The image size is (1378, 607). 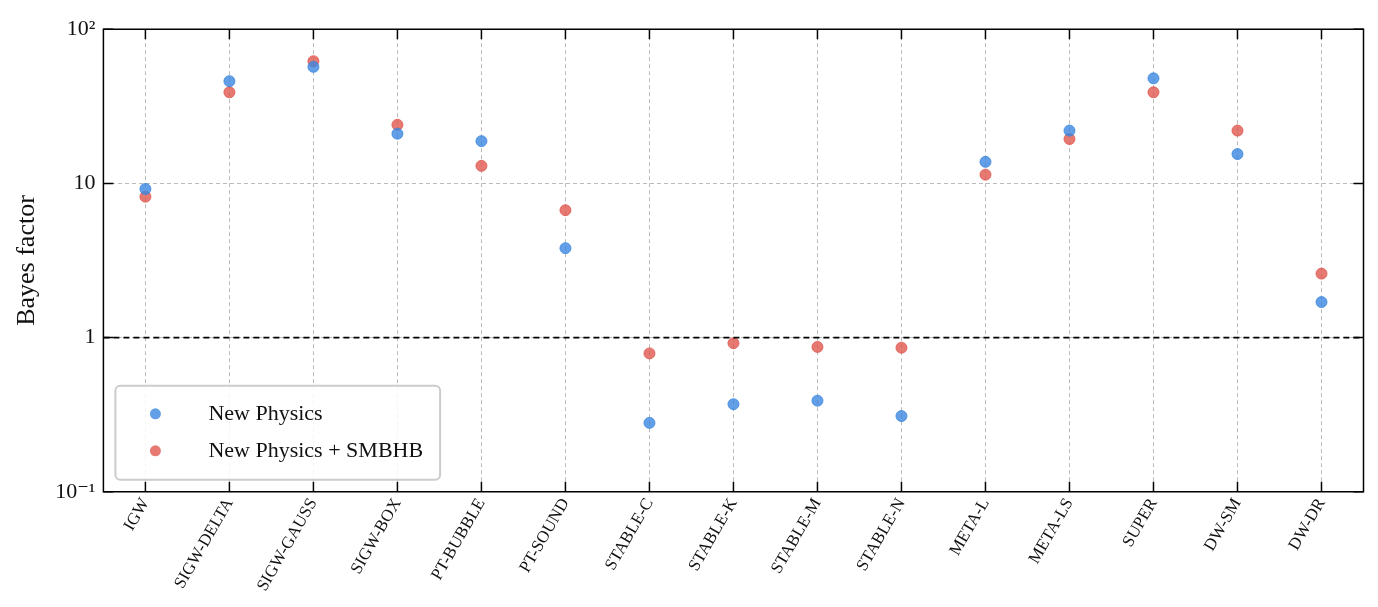 What do you see at coordinates (75, 490) in the screenshot?
I see `y-tick-label: 10⁻¹` at bounding box center [75, 490].